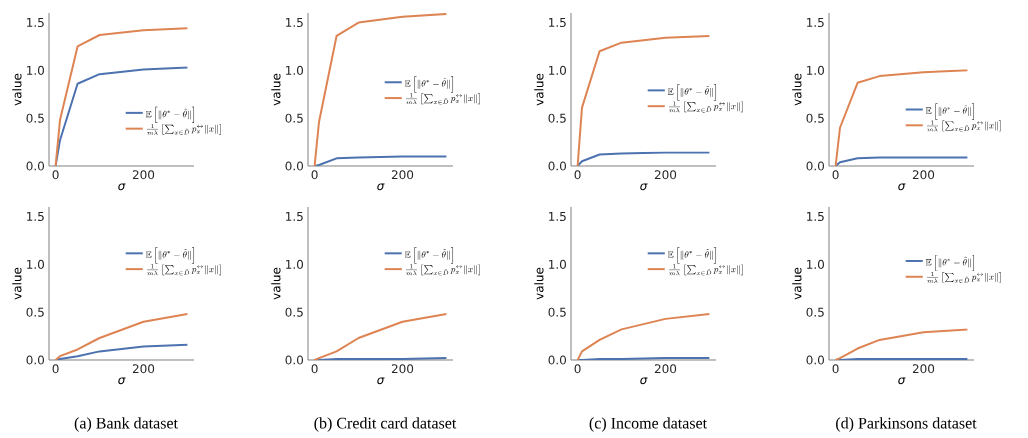  Describe the element at coordinates (126, 424) in the screenshot. I see `text: (a) Bank dataset` at that location.